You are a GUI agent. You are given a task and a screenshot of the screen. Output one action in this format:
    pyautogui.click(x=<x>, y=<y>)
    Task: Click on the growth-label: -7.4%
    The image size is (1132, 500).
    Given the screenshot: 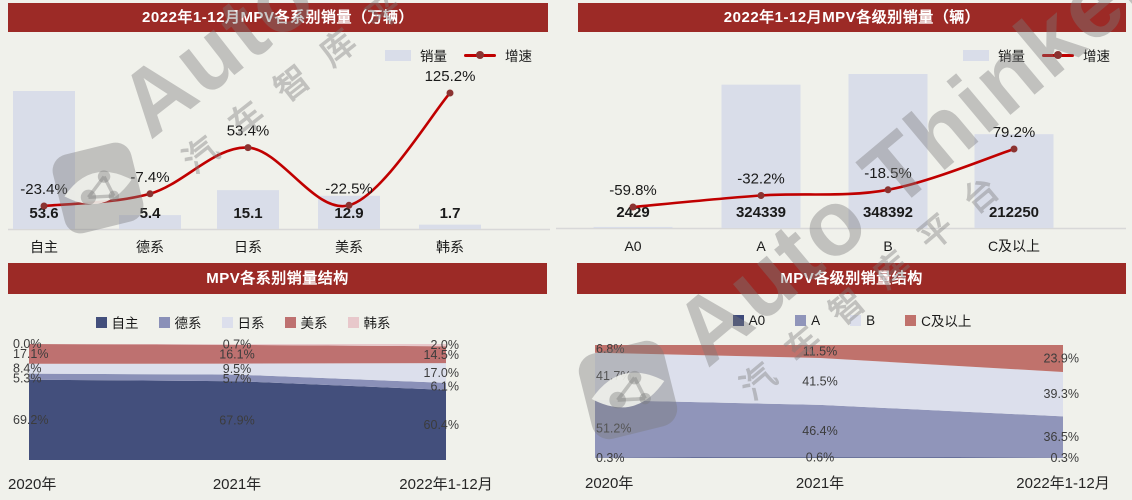 What is the action you would take?
    pyautogui.click(x=149, y=177)
    